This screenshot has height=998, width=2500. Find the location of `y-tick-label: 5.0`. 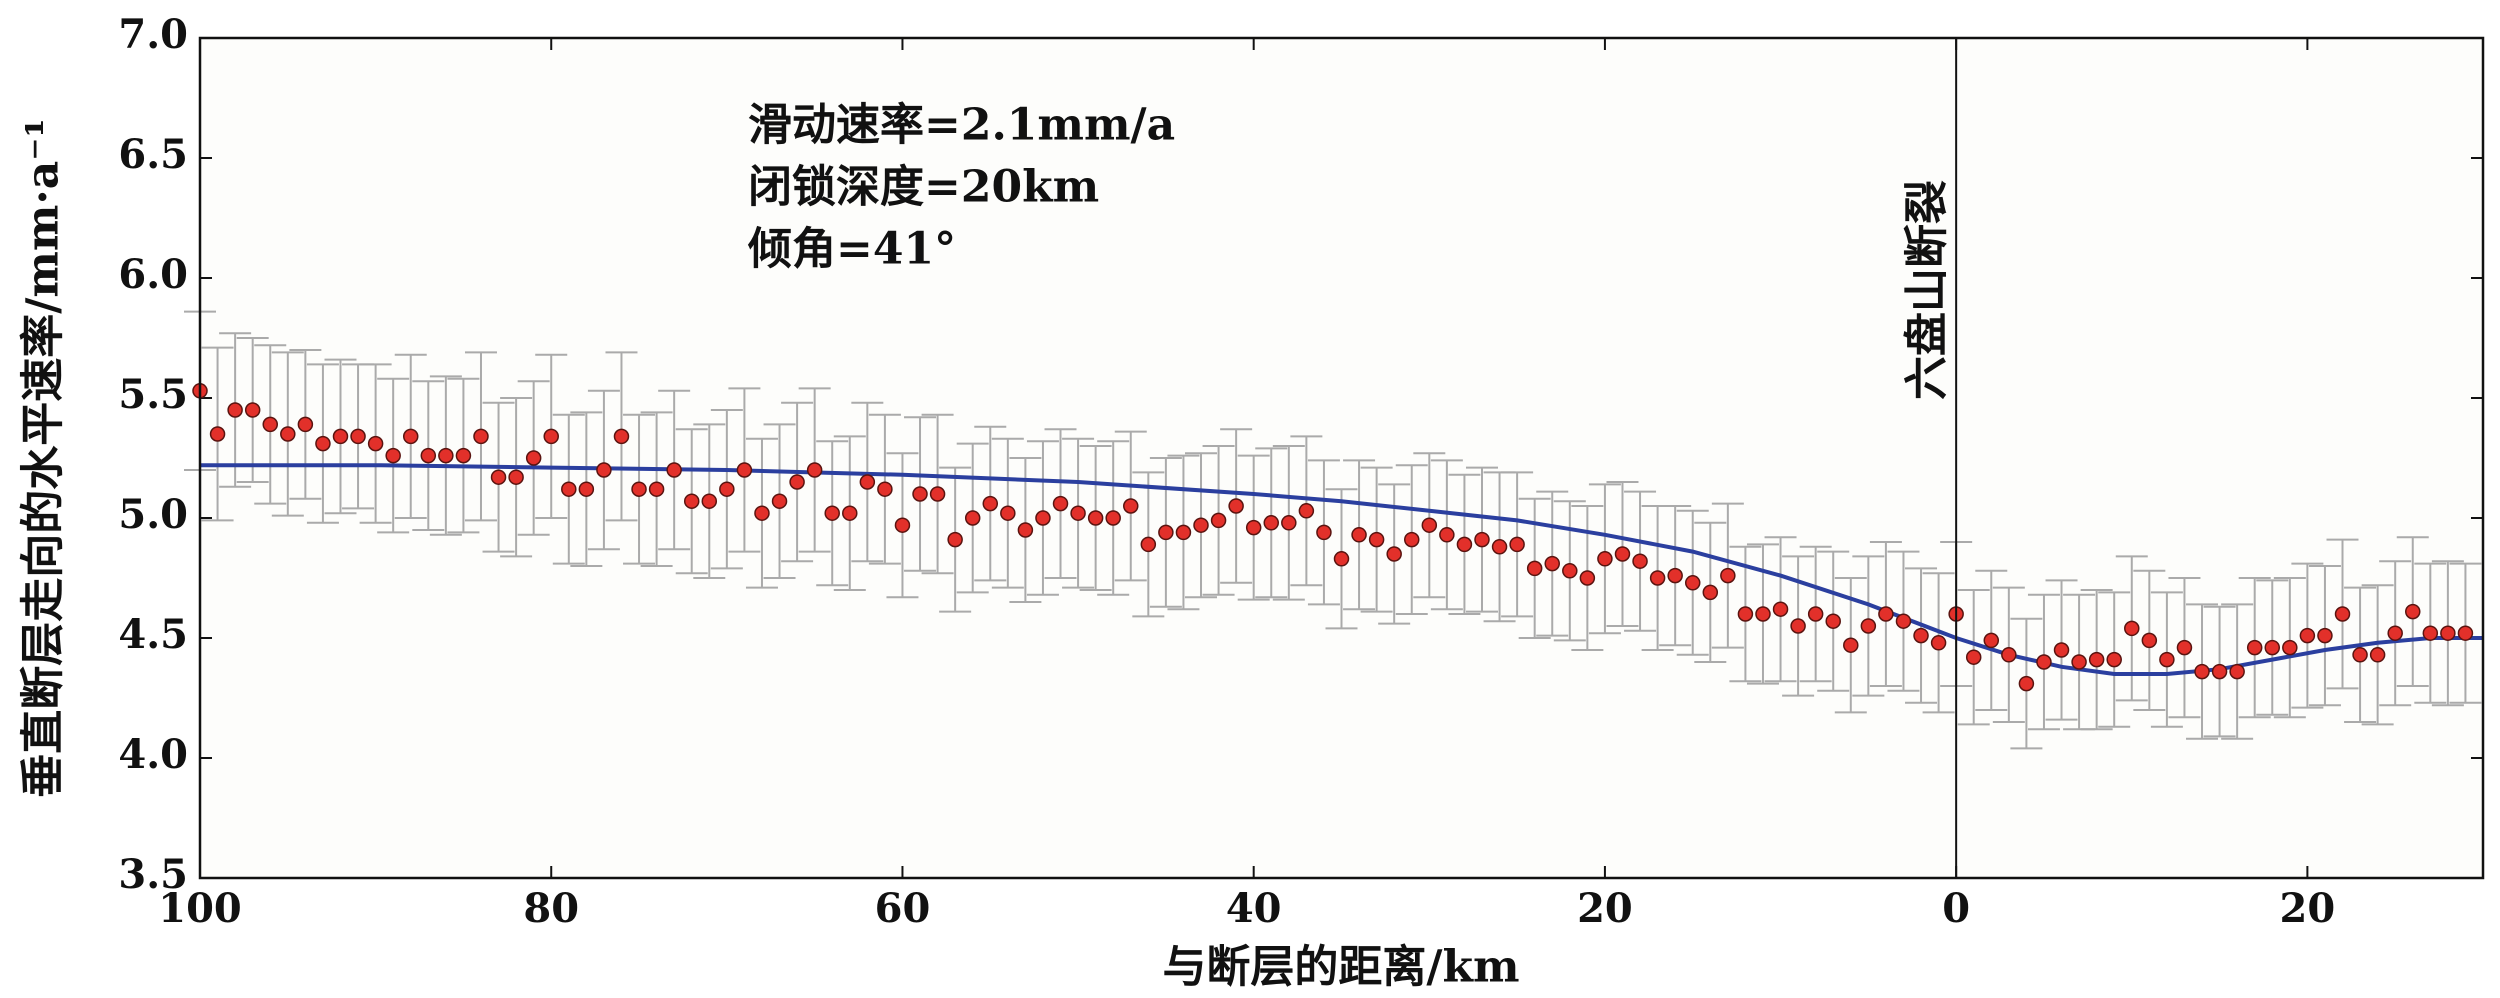

y-tick-label: 5.0 is located at coordinates (153, 514).